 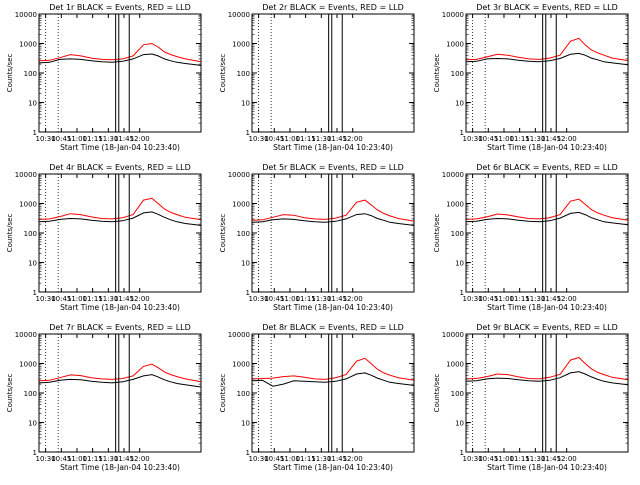 I want to click on panel-title: Det 7r BLACK = Events, RED = LLD, so click(x=120, y=327).